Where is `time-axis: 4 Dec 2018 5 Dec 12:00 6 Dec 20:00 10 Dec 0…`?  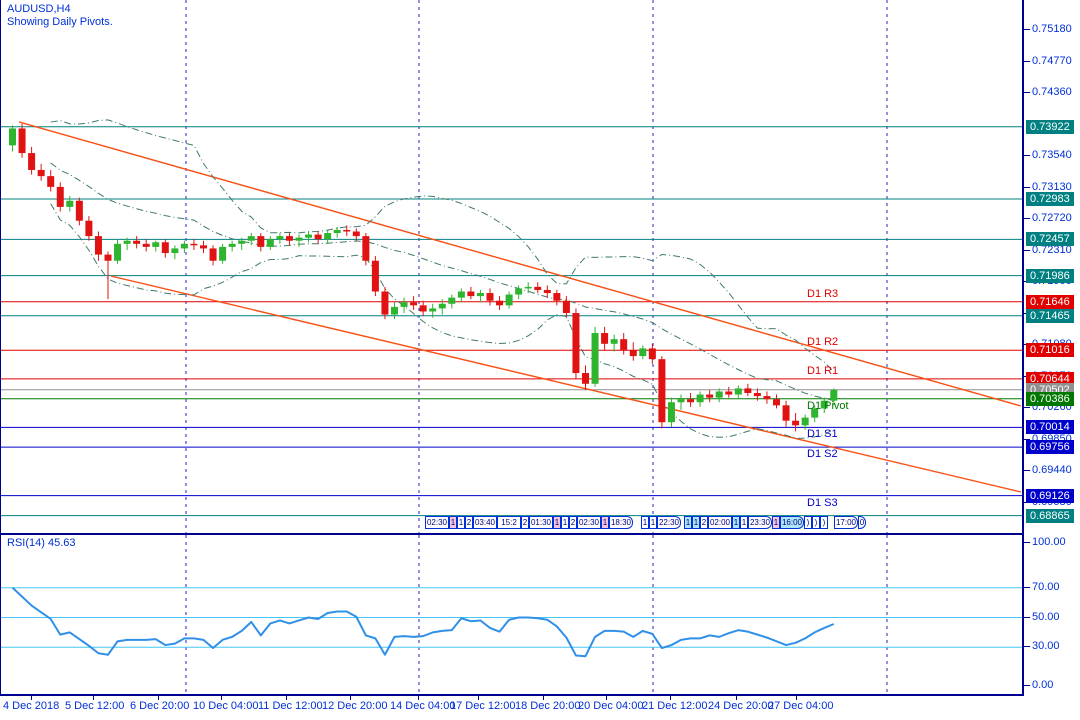 time-axis: 4 Dec 2018 5 Dec 12:00 6 Dec 20:00 10 Dec 0… is located at coordinates (540, 708).